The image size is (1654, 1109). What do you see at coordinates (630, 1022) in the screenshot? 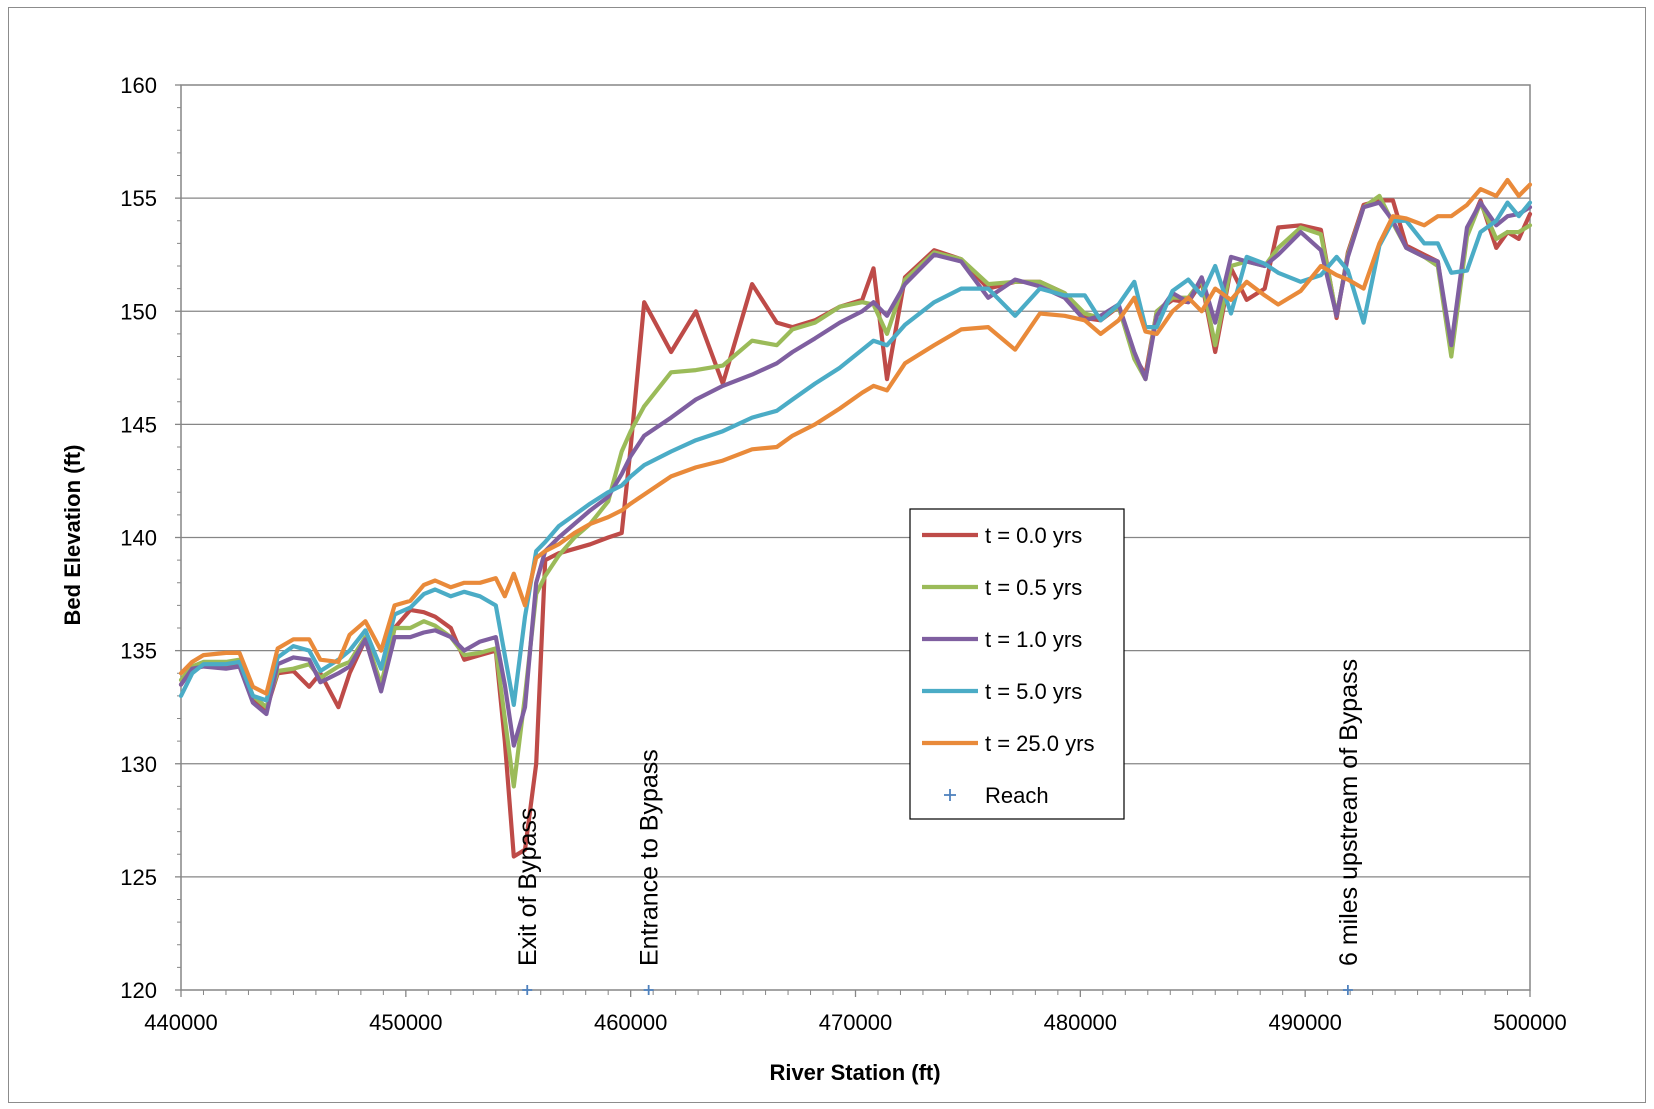
I see `x-tick-label: 460000` at bounding box center [630, 1022].